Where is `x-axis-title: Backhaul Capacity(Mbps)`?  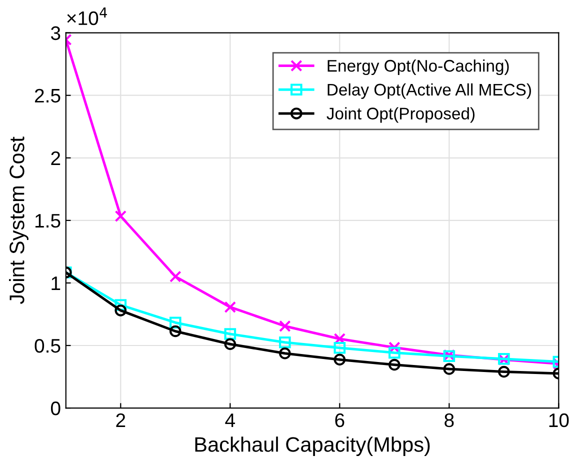
x-axis-title: Backhaul Capacity(Mbps) is located at coordinates (312, 446).